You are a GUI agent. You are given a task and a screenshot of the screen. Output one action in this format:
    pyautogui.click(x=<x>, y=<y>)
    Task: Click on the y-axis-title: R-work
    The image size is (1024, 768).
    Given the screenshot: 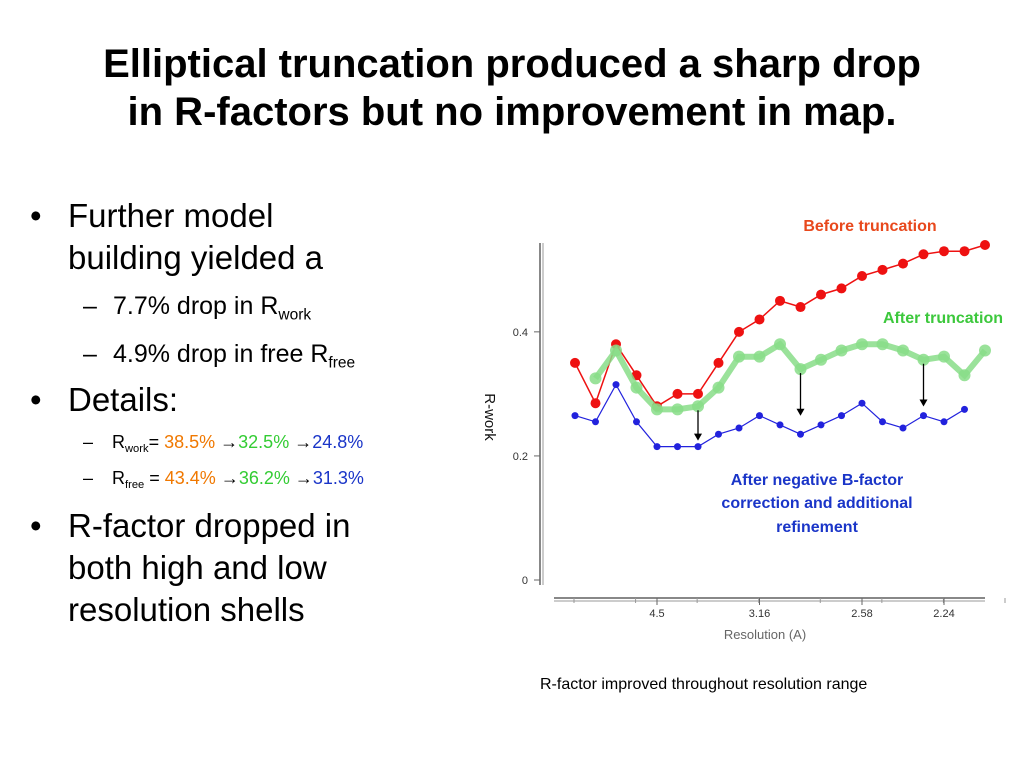 What is the action you would take?
    pyautogui.click(x=489, y=417)
    